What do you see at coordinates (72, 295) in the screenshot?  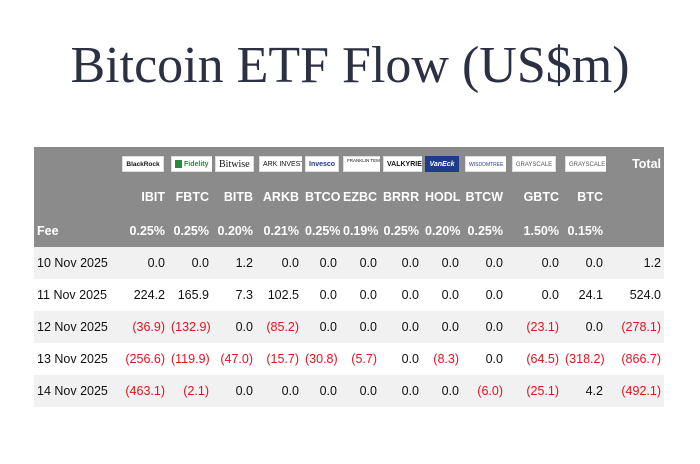 I see `date-cell: 11 Nov 2025` at bounding box center [72, 295].